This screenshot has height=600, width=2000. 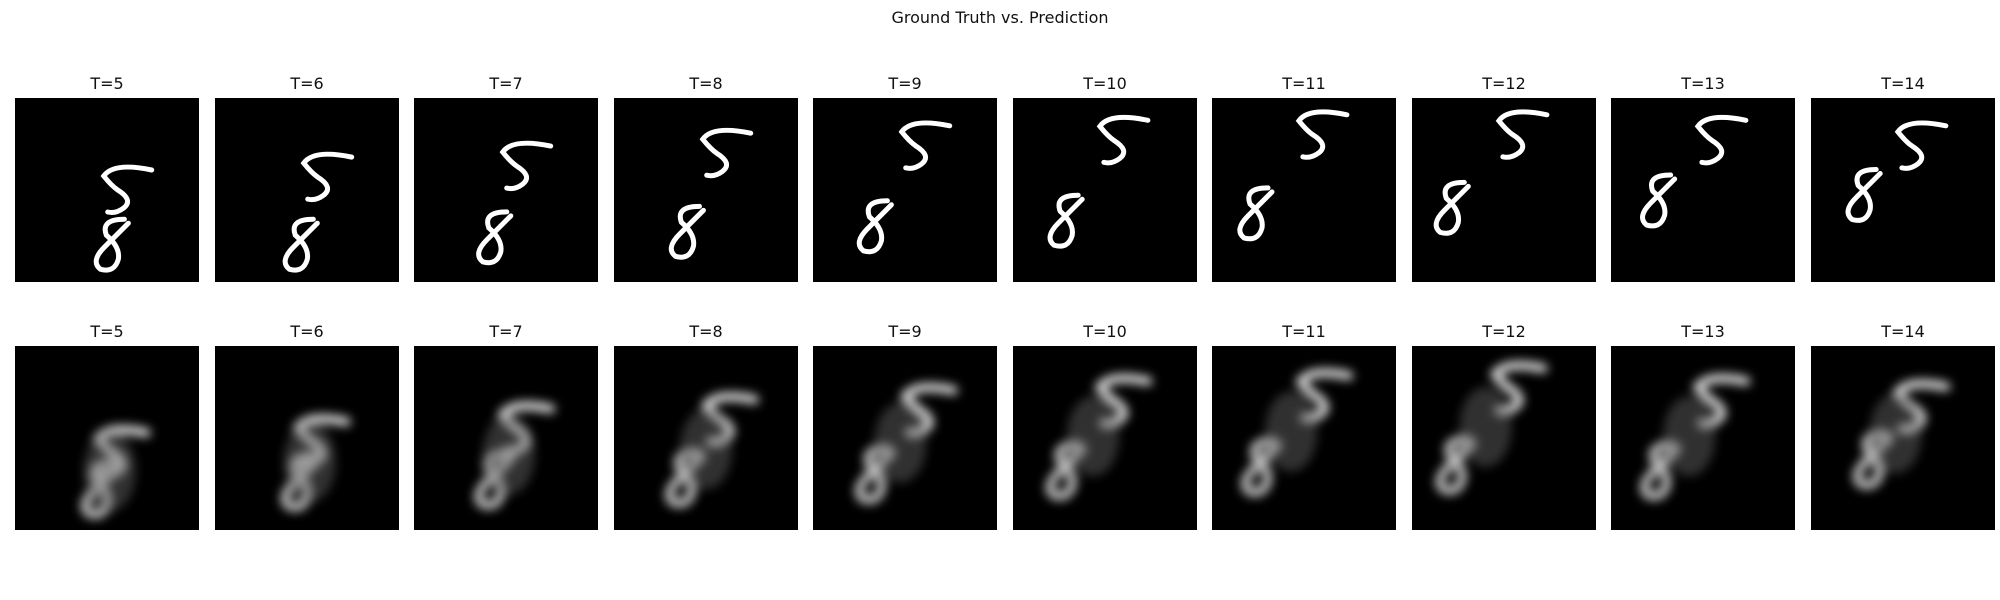 I want to click on ground-truth-panel: T=11, so click(x=1304, y=194).